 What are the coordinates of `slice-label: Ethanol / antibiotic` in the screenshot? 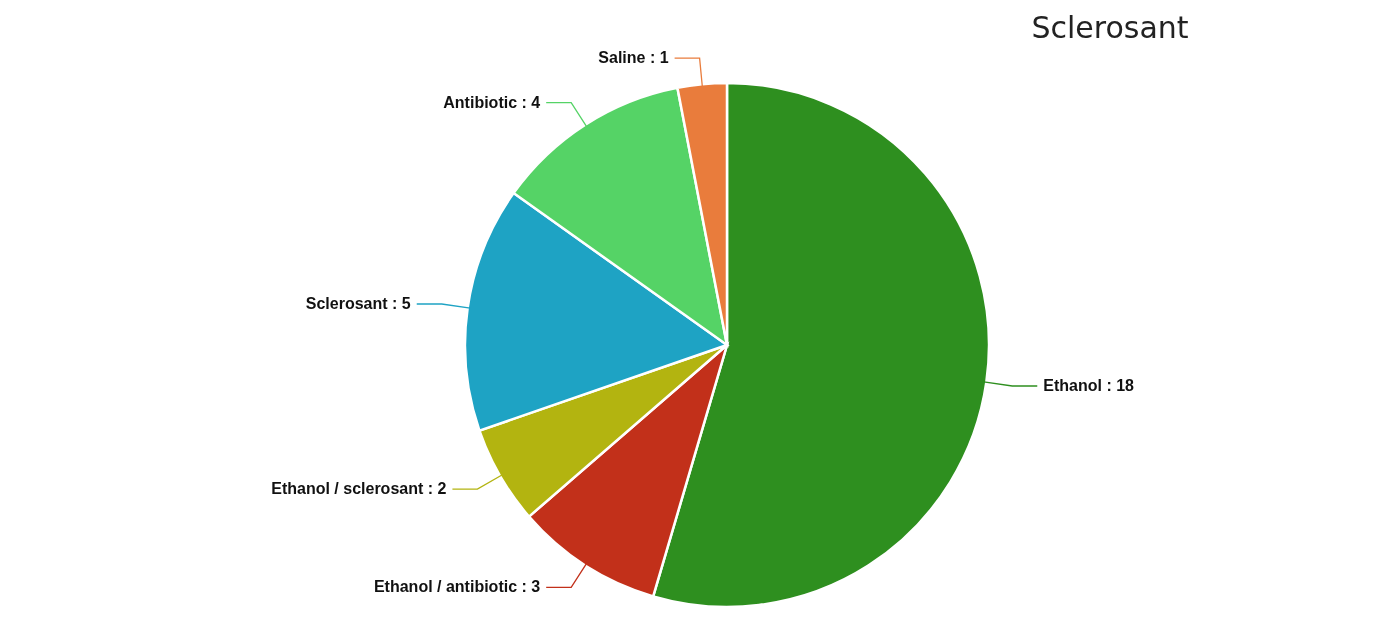 It's located at (445, 587).